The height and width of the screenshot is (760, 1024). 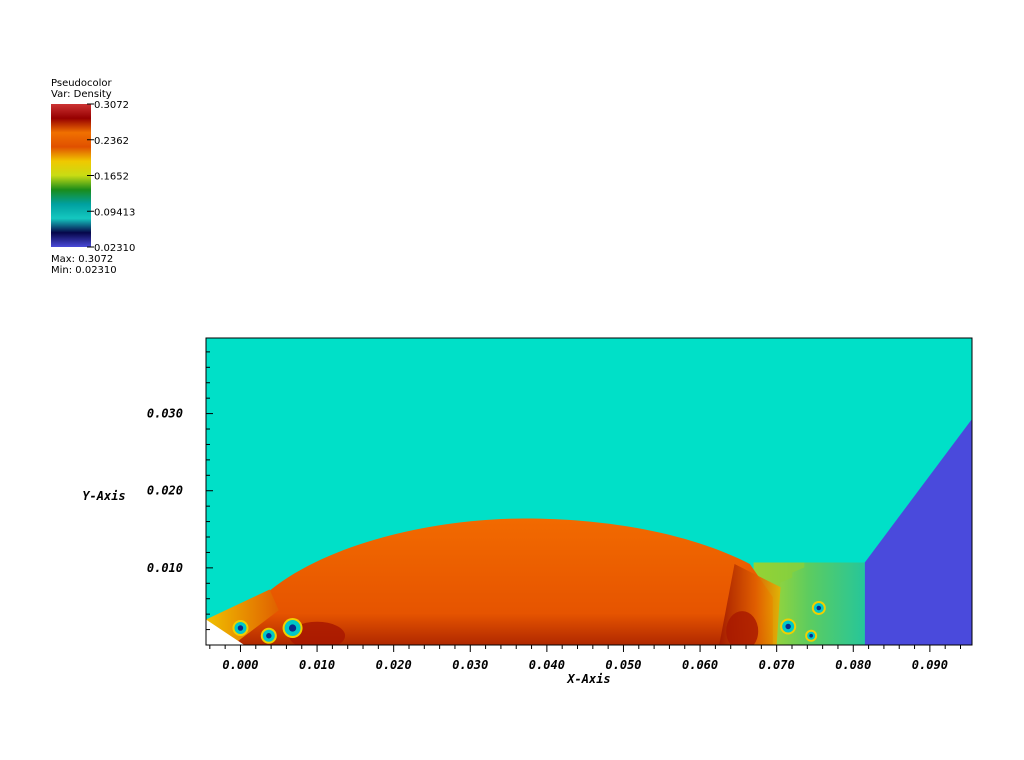 What do you see at coordinates (81, 83) in the screenshot?
I see `legend-title: Pseudocolor` at bounding box center [81, 83].